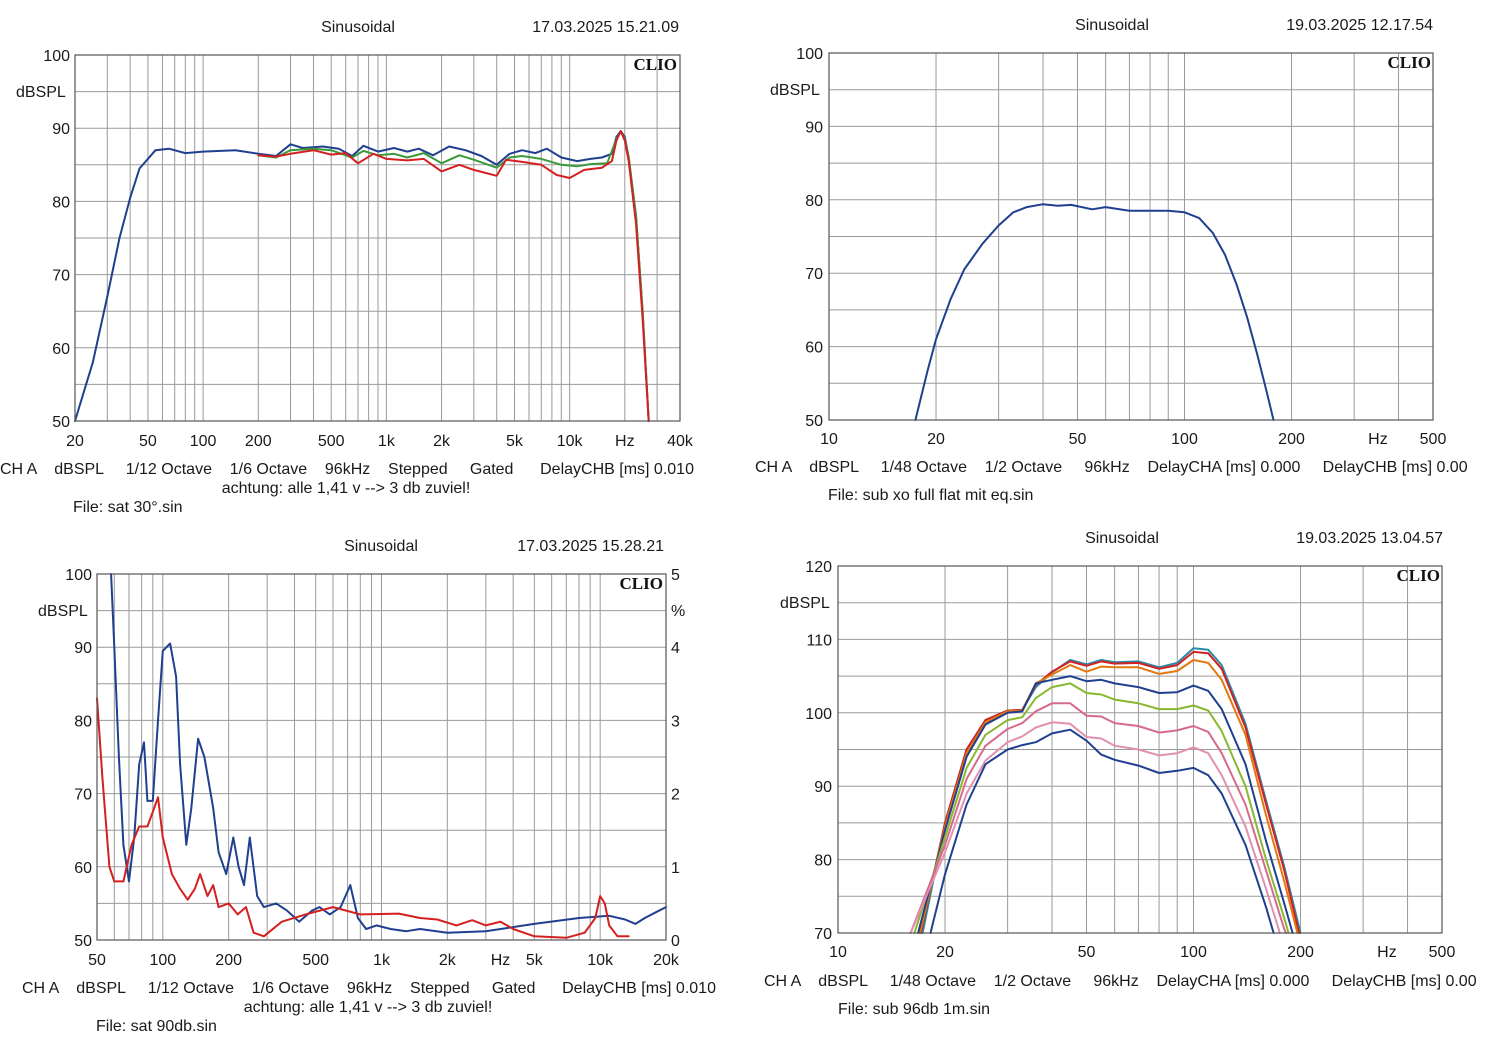 The image size is (1500, 1037). I want to click on chart-2-ylabel: dBSPL, so click(795, 90).